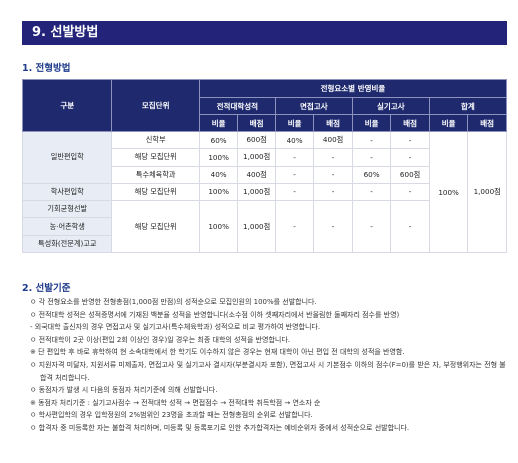 The height and width of the screenshot is (463, 518). Describe the element at coordinates (313, 106) in the screenshot. I see `header-group: 면접고사` at that location.